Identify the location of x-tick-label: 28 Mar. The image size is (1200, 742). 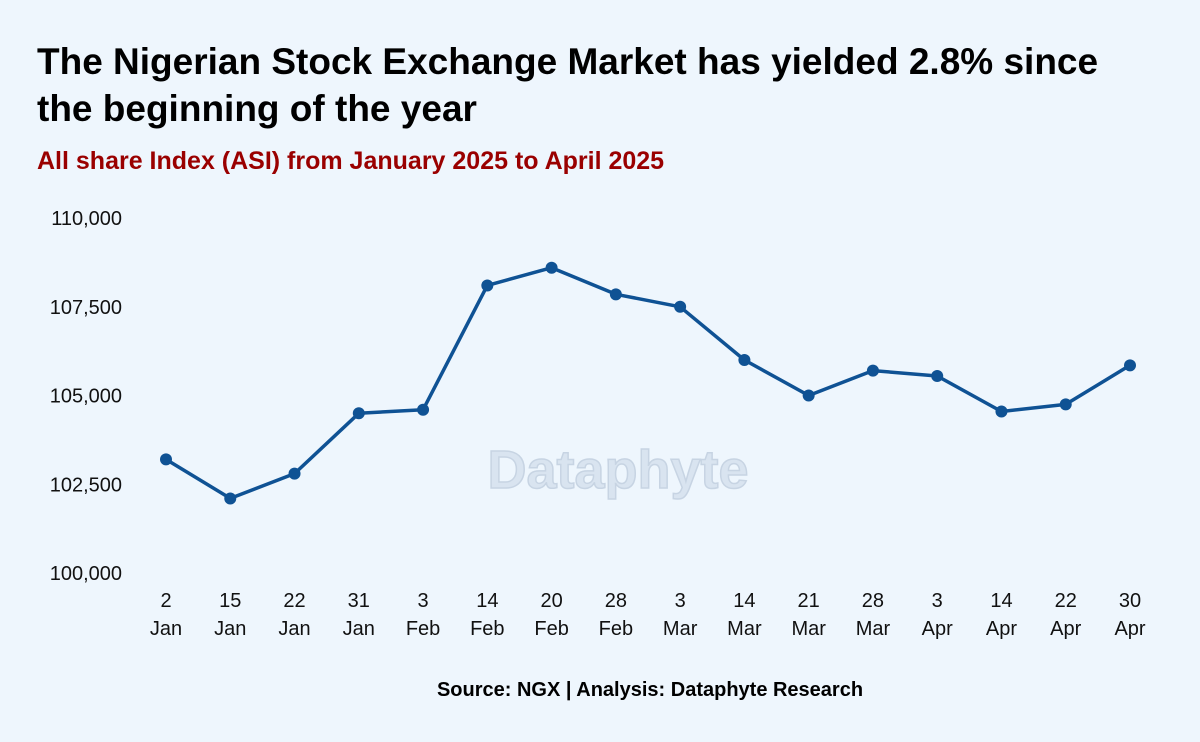
(873, 615).